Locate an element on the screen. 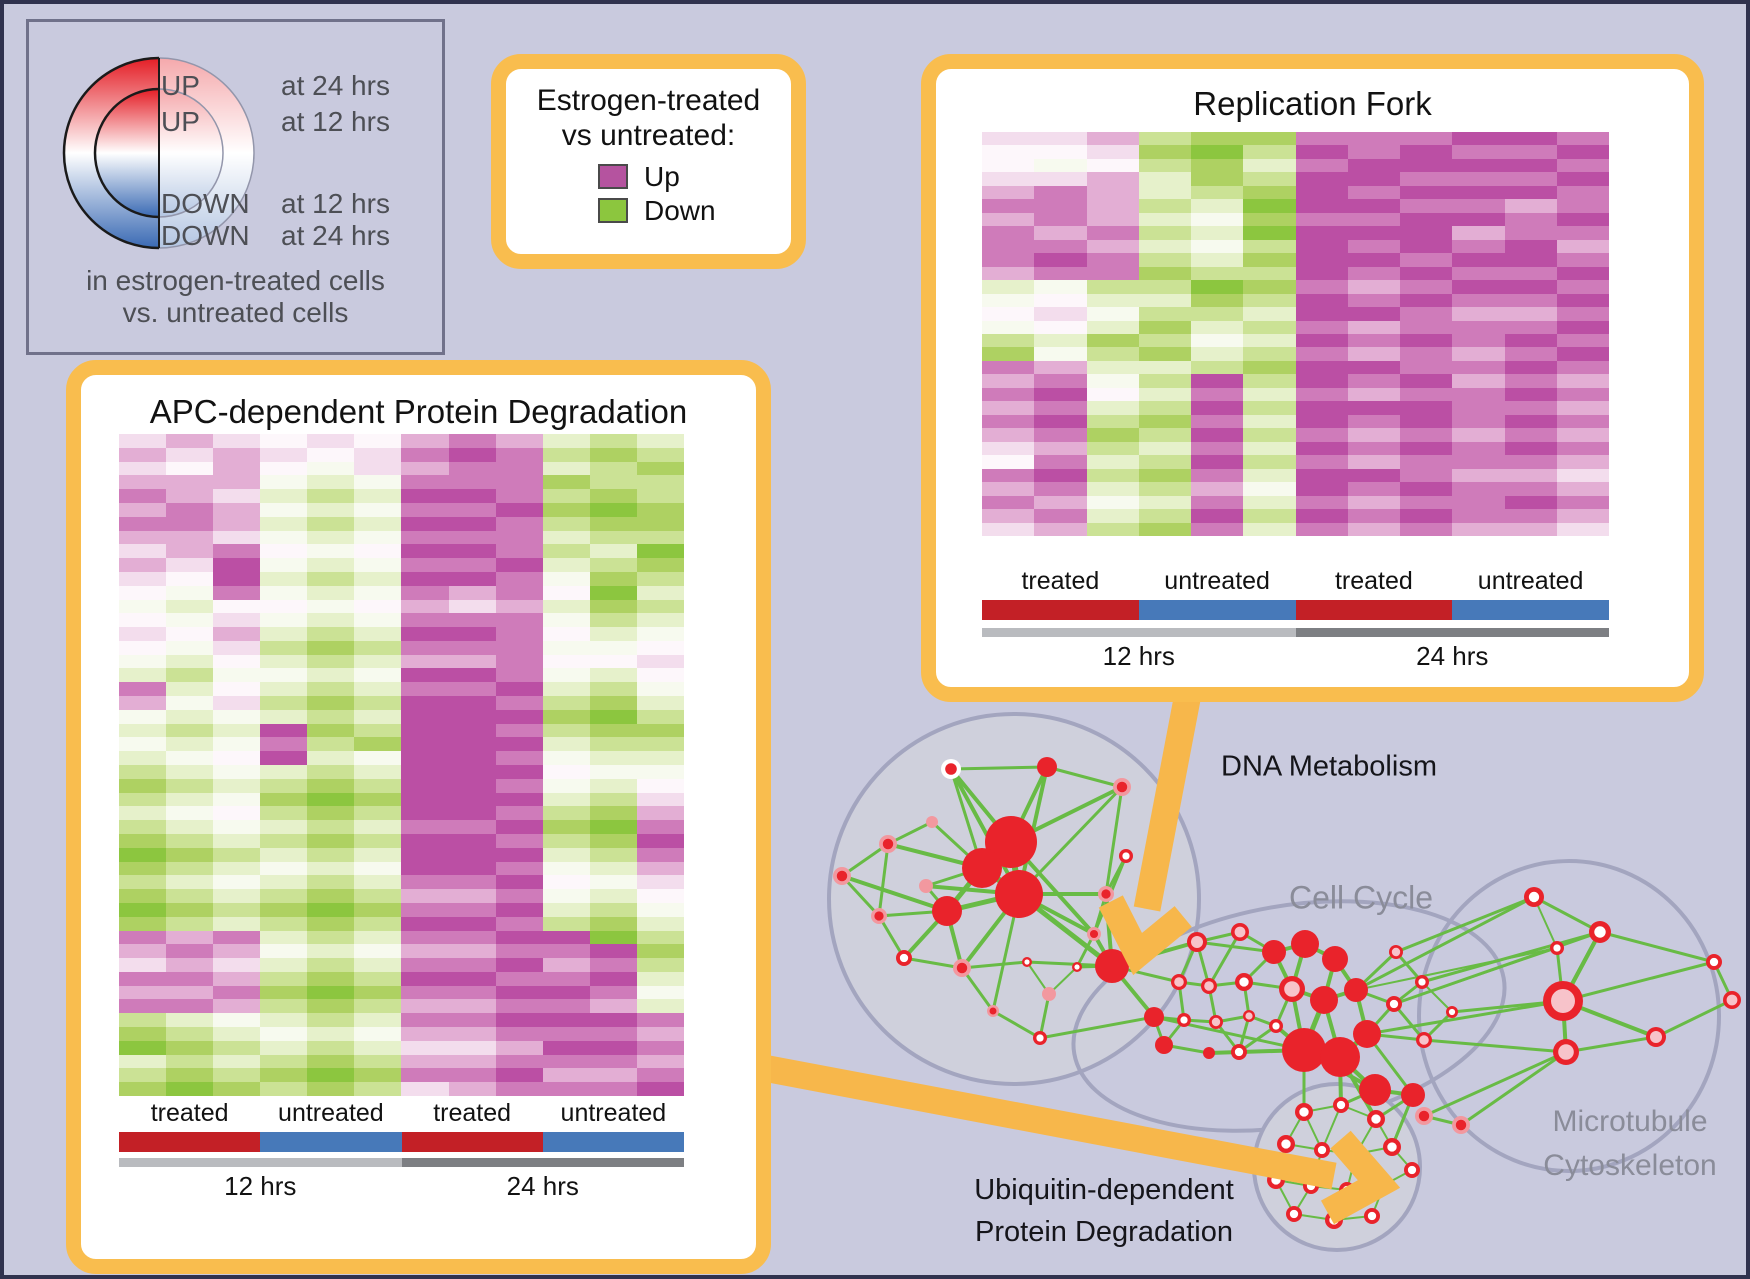 Image resolution: width=1750 pixels, height=1279 pixels. faded-right-half is located at coordinates (206, 153).